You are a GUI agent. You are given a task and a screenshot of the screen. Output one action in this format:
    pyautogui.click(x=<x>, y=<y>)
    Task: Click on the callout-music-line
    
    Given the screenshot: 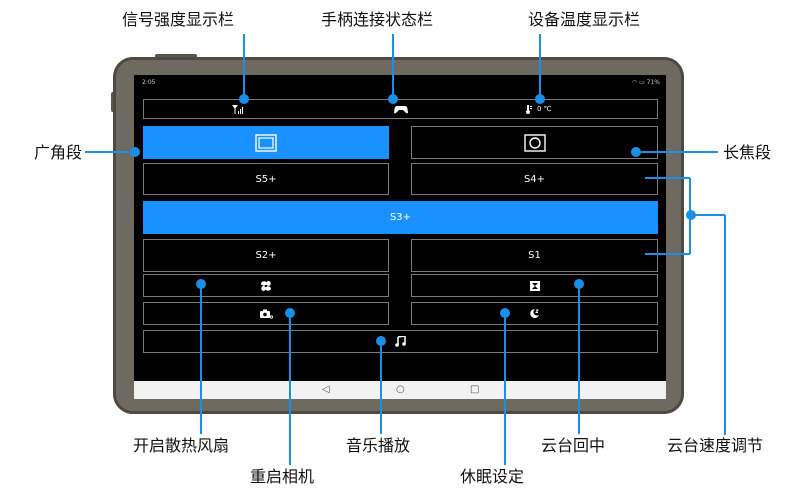 What is the action you would take?
    pyautogui.click(x=381, y=387)
    